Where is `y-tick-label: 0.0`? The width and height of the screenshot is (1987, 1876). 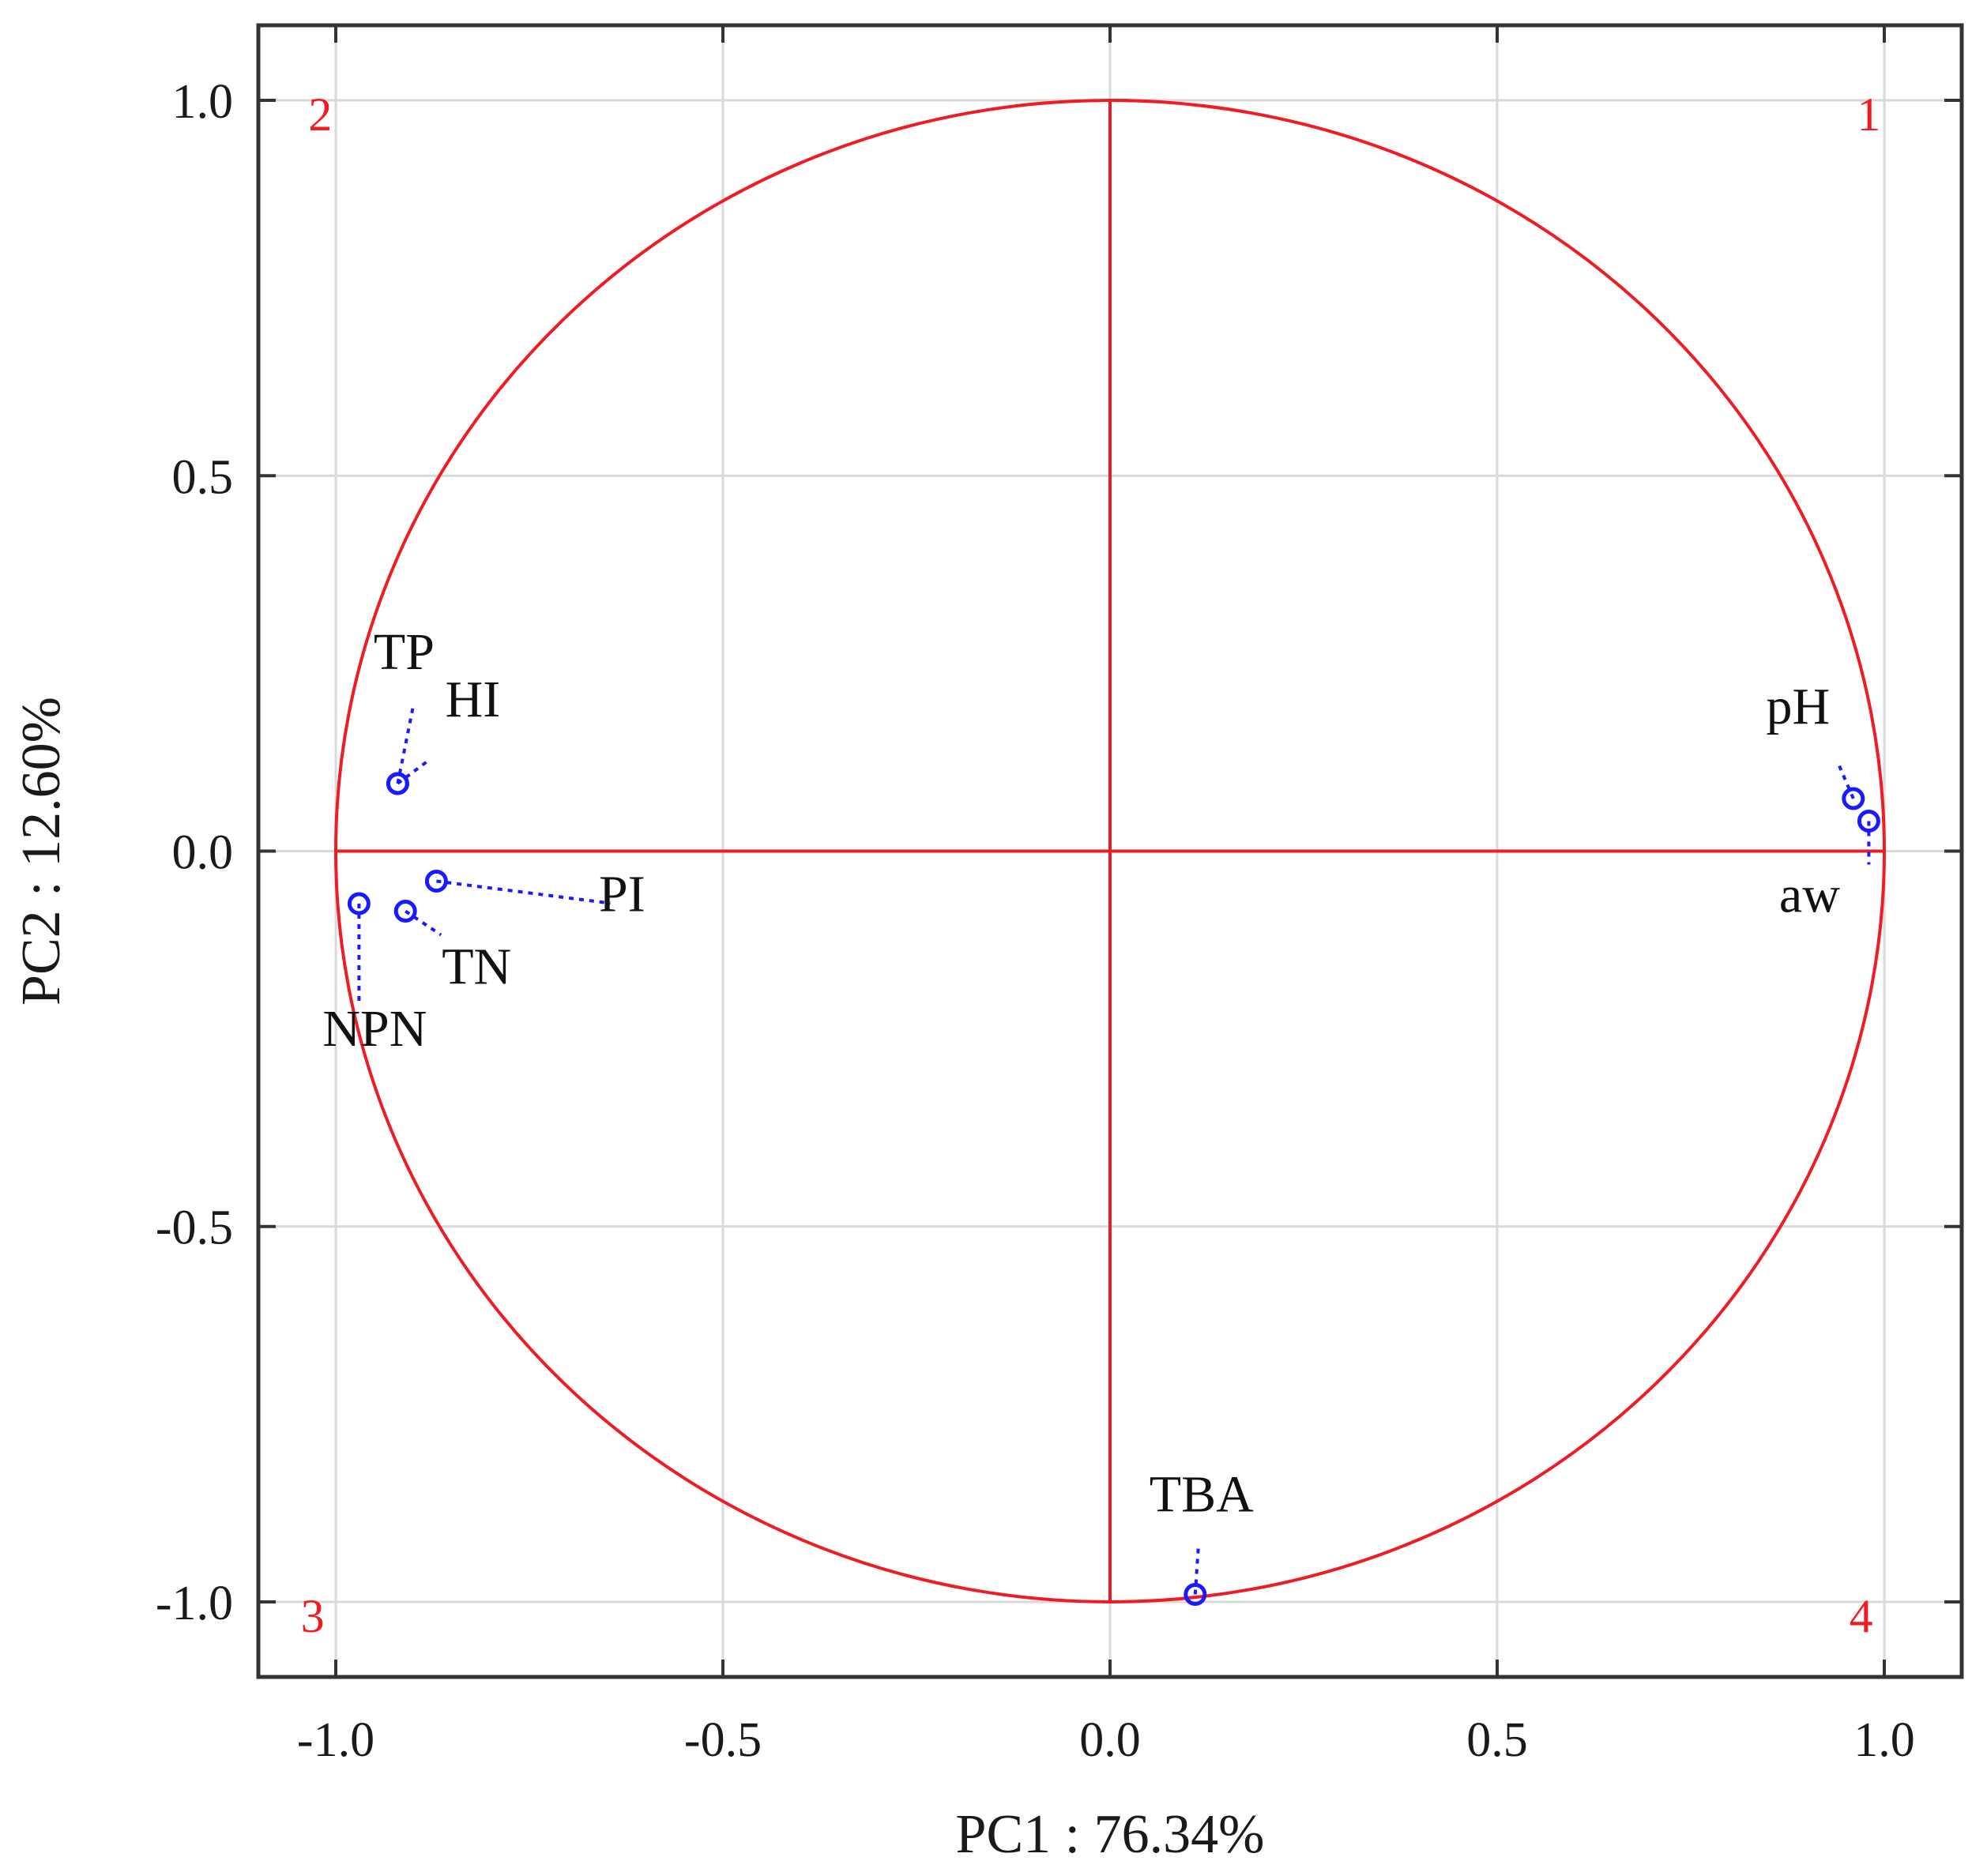 y-tick-label: 0.0 is located at coordinates (203, 853).